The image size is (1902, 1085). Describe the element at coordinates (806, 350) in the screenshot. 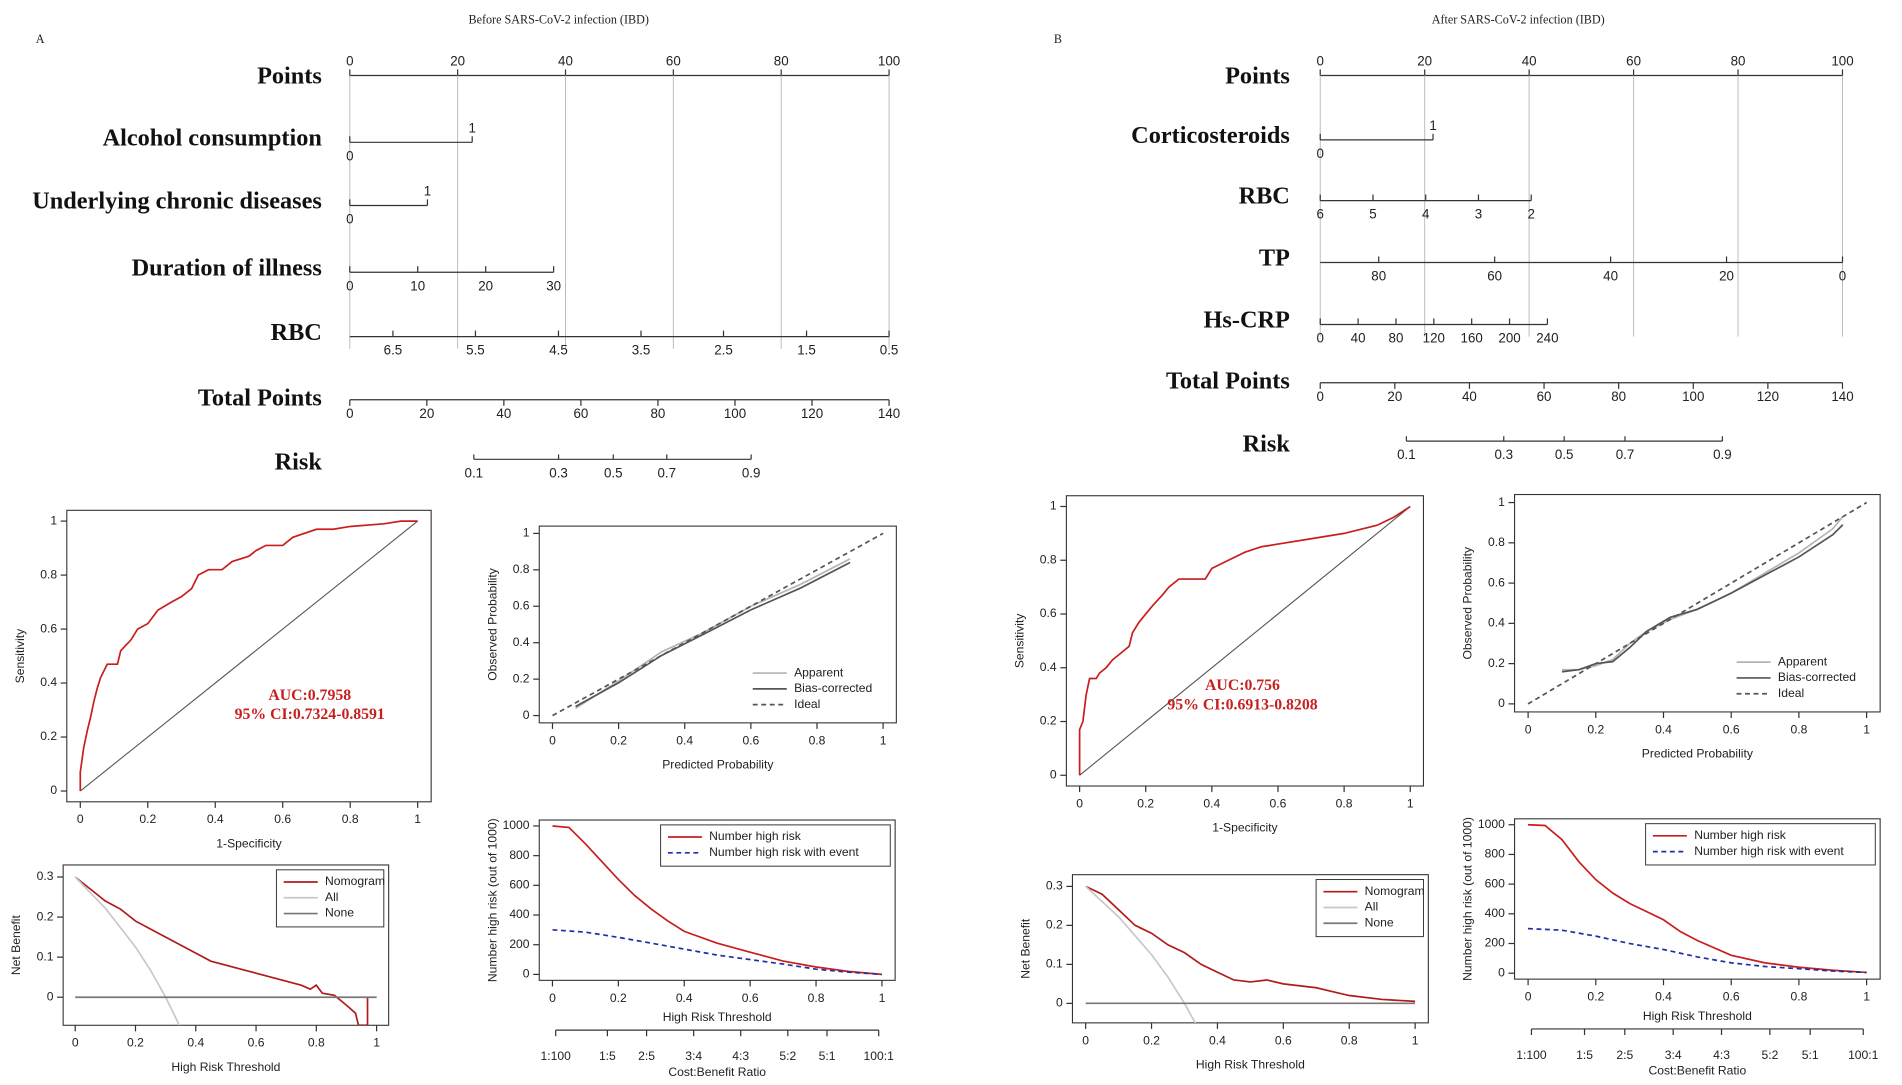

I see `level-label: 1.5` at that location.